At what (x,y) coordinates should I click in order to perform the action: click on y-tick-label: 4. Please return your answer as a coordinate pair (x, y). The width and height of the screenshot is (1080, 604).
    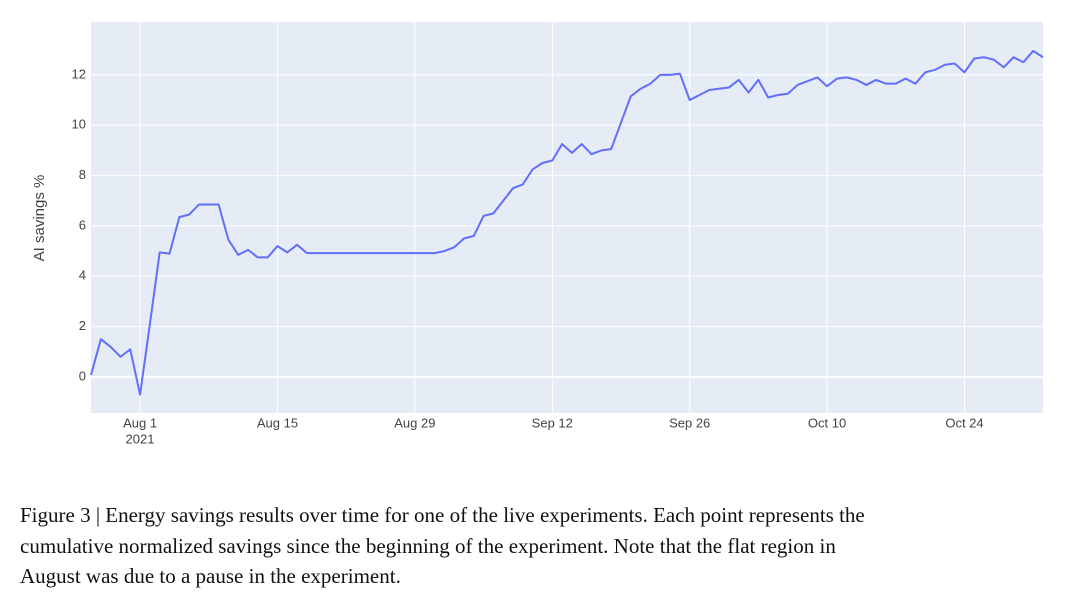
    Looking at the image, I should click on (82, 275).